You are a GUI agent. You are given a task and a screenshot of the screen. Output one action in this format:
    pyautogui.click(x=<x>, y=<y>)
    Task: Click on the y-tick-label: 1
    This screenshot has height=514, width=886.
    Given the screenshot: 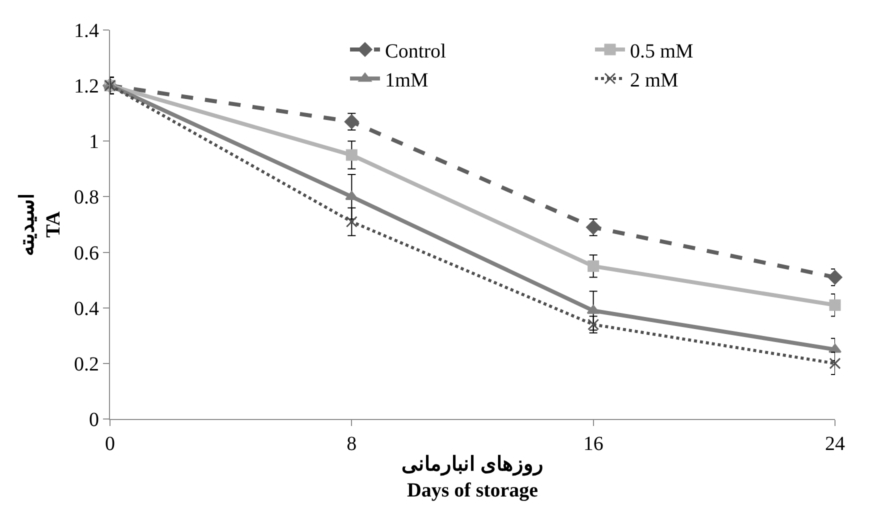 What is the action you would take?
    pyautogui.click(x=94, y=142)
    